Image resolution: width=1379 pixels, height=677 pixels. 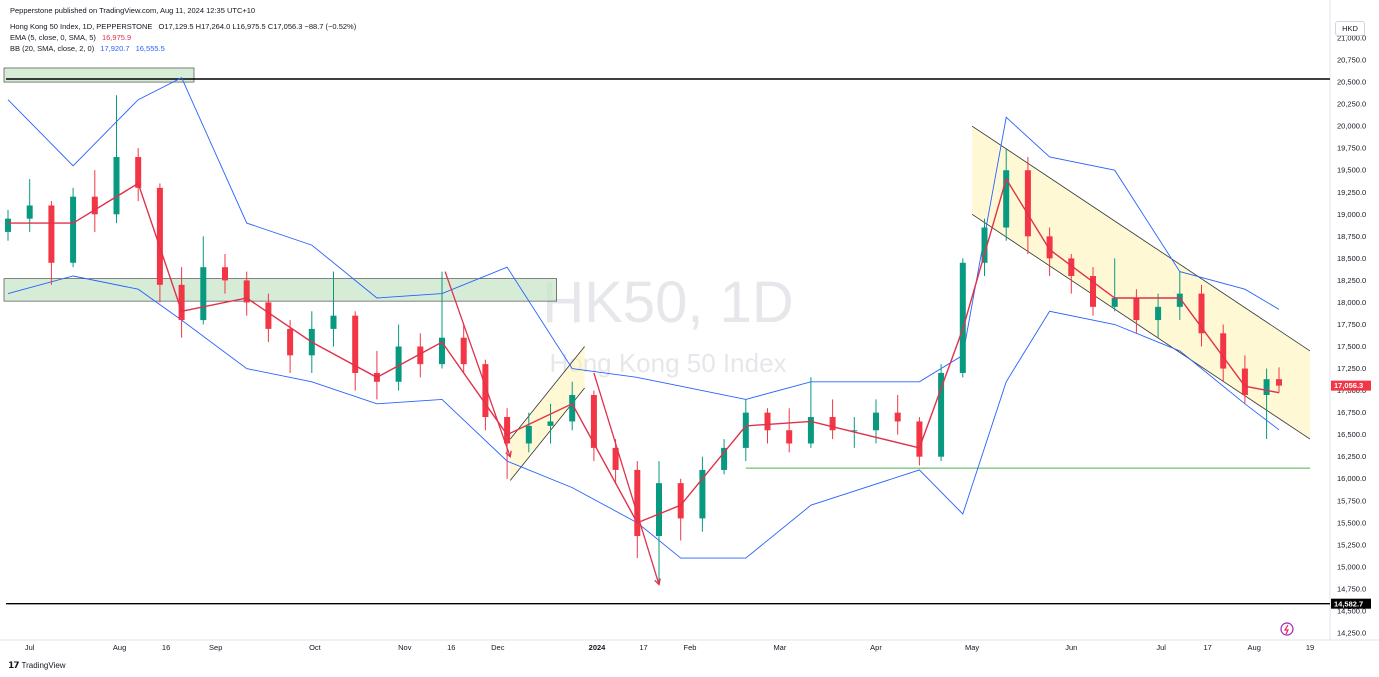 I want to click on x-tick-label-17: Aug, so click(x=1254, y=647).